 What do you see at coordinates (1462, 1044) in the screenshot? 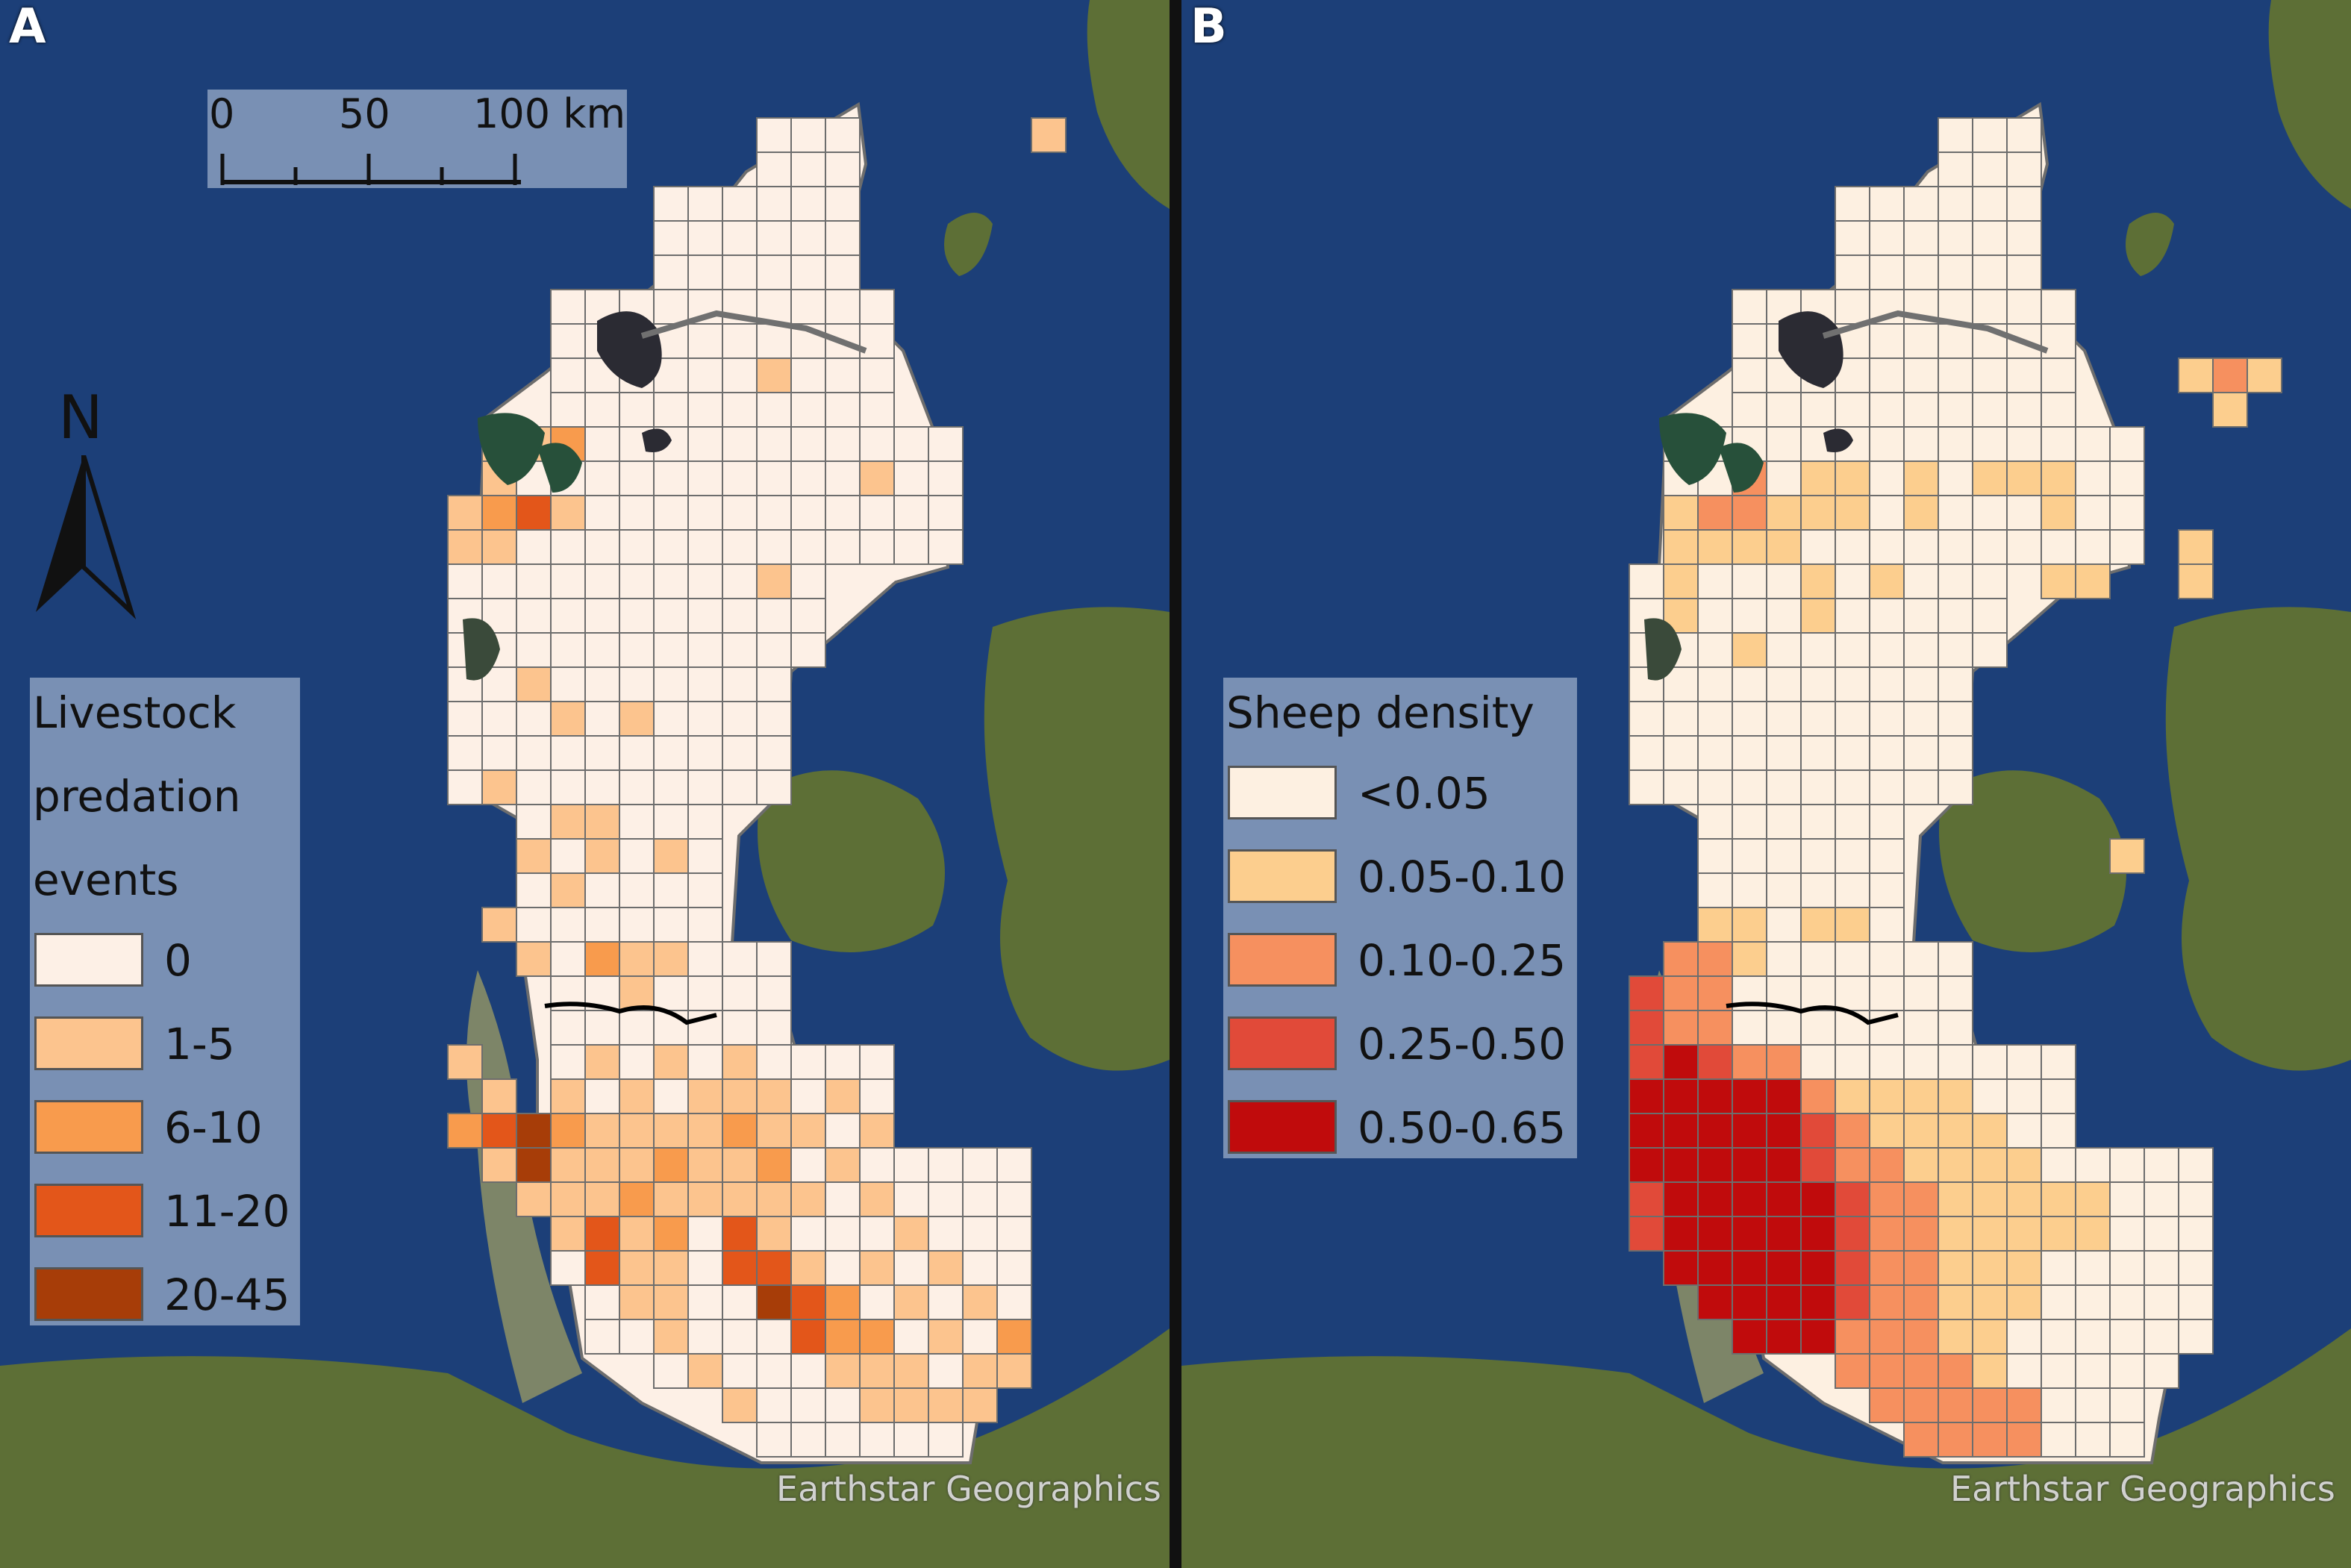
I see `legend-label: 0.25-0.50` at bounding box center [1462, 1044].